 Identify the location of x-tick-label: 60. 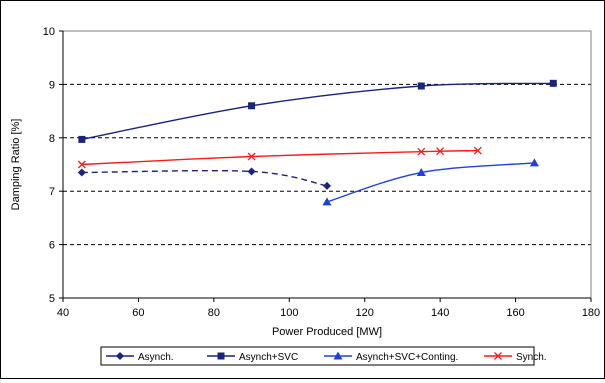
(138, 313).